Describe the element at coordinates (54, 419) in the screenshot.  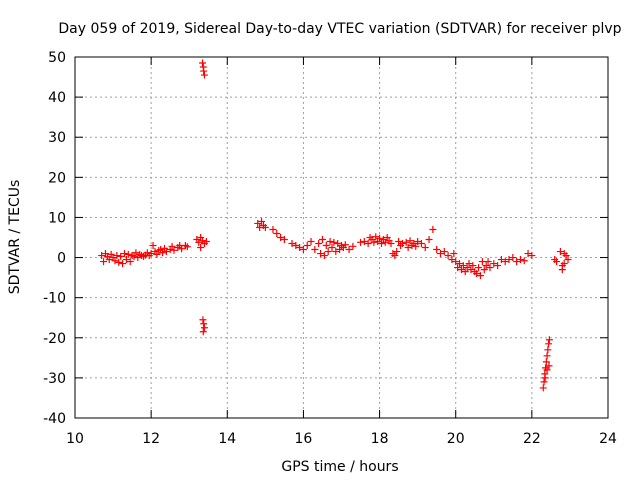
I see `y-tick-label: -40` at that location.